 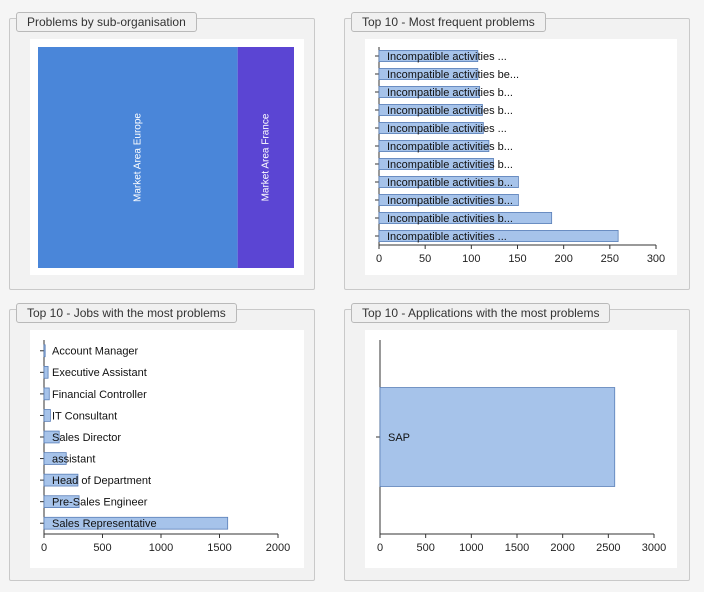 I want to click on bar-label: IT Consultant, so click(x=84, y=416).